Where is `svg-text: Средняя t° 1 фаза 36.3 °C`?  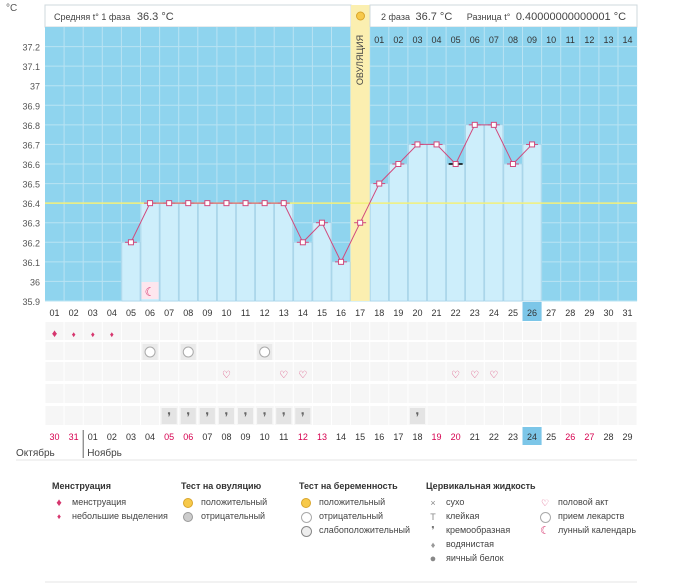 svg-text: Средняя t° 1 фаза 36.3 °C is located at coordinates (114, 17).